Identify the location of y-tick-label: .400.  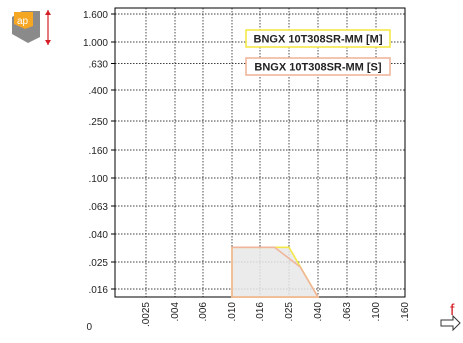
(99, 91).